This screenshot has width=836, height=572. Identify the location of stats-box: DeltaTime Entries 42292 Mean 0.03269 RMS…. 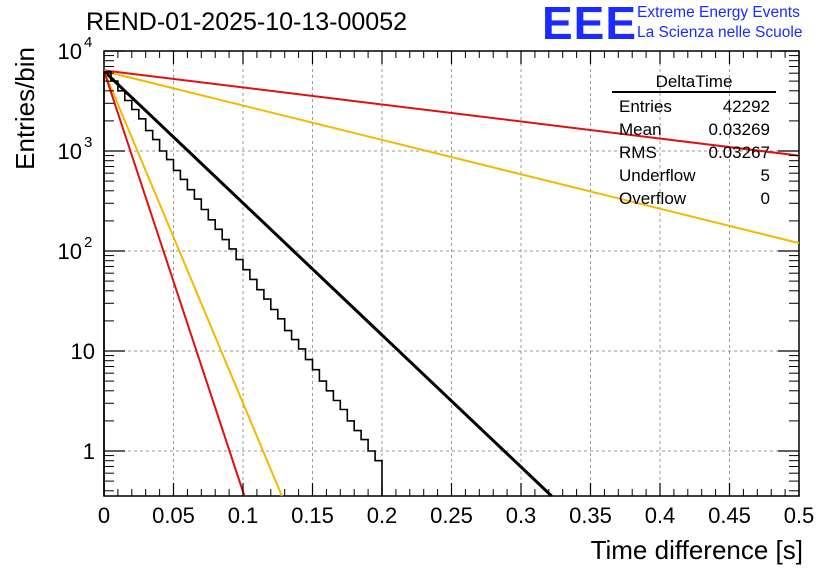
(694, 141).